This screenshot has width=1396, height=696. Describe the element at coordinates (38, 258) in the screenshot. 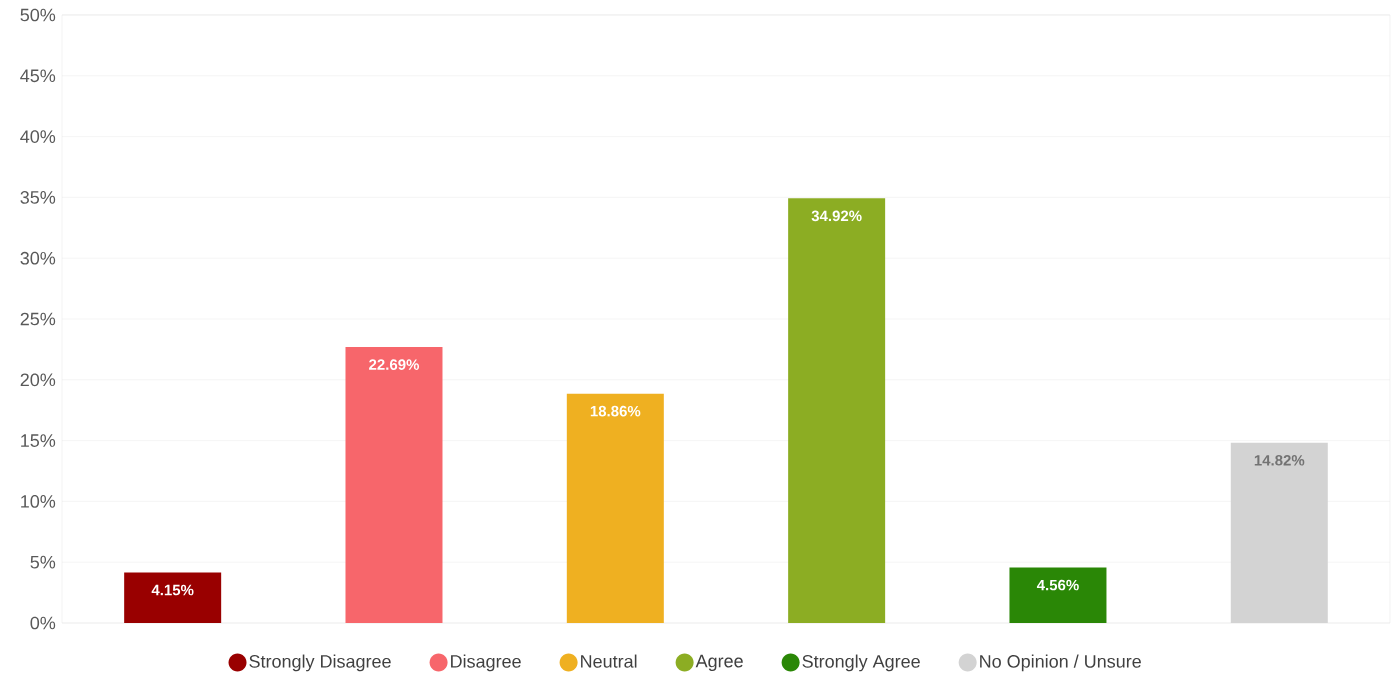

I see `y-tick-label: 30%` at that location.